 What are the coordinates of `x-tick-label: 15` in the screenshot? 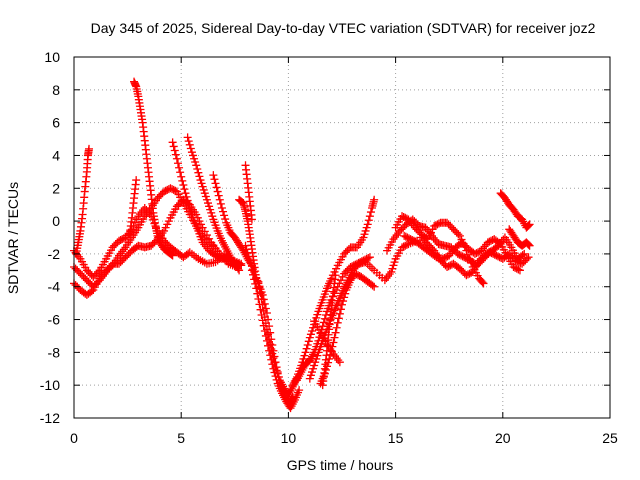 It's located at (396, 438).